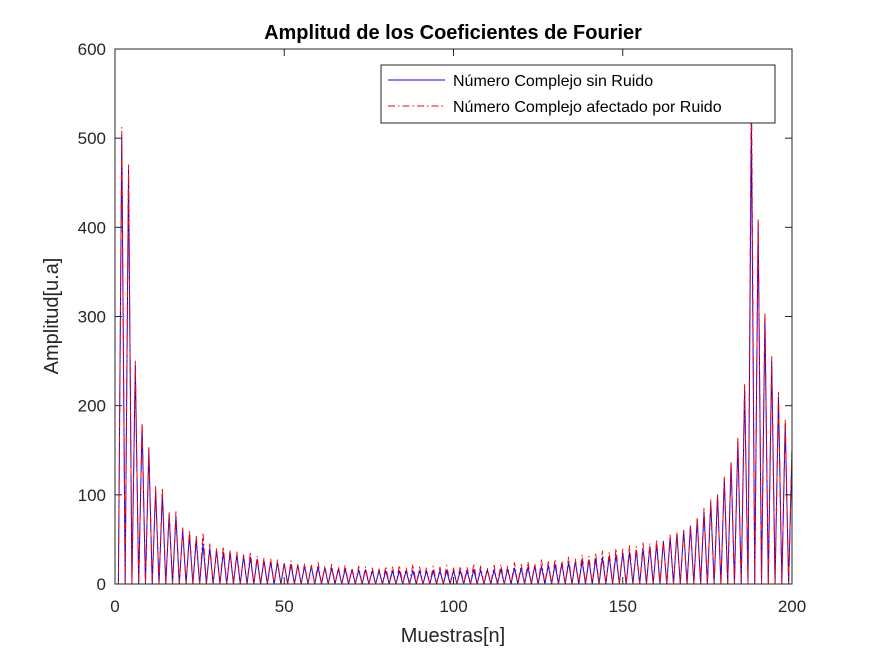 The height and width of the screenshot is (656, 875). I want to click on x-tick-label: 50, so click(284, 606).